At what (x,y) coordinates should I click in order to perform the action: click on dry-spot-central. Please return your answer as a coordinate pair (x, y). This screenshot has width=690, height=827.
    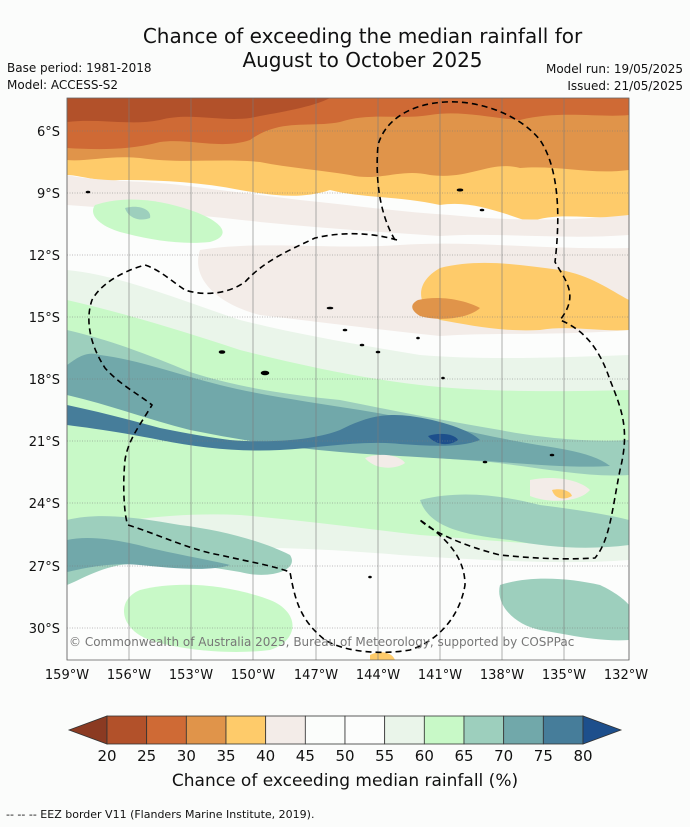
    Looking at the image, I should click on (385, 461).